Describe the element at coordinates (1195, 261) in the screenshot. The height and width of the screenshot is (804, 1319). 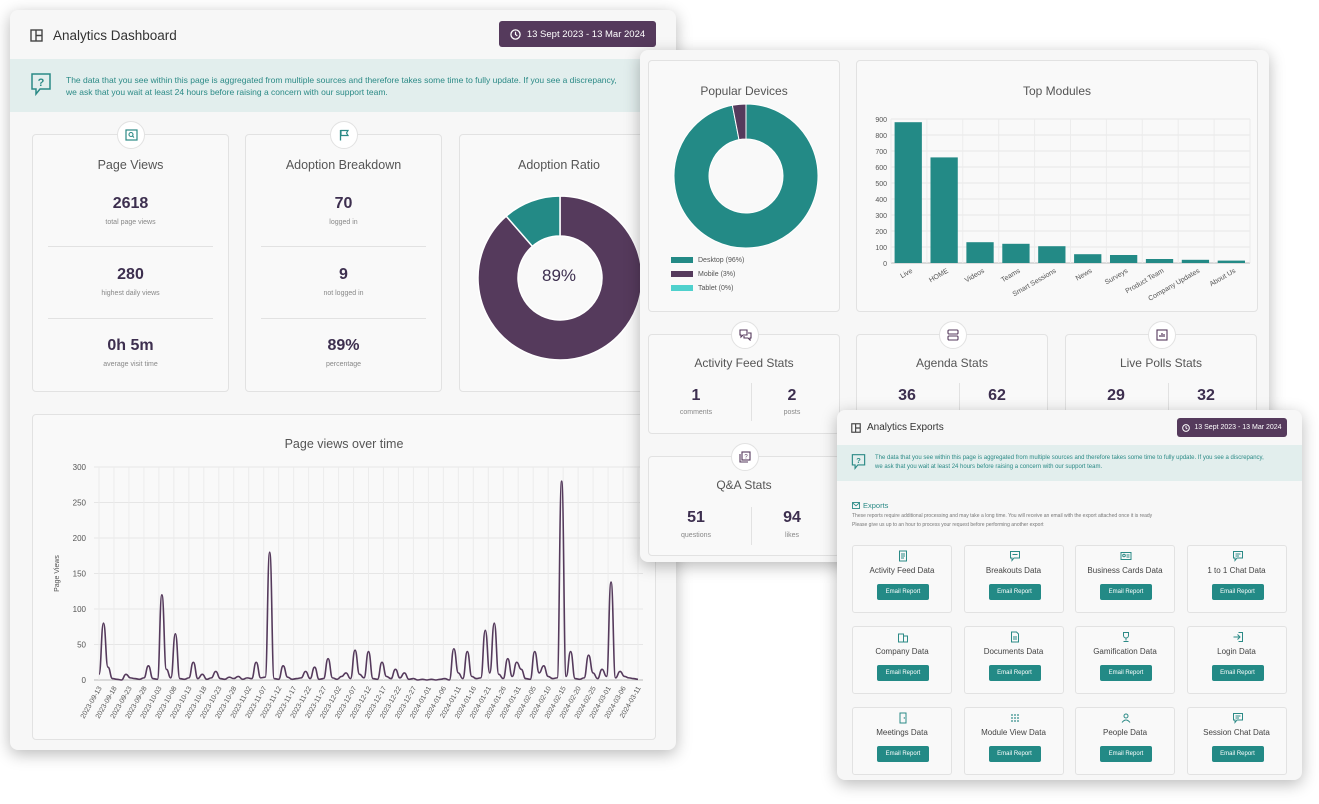
I see `bar-company-updates` at that location.